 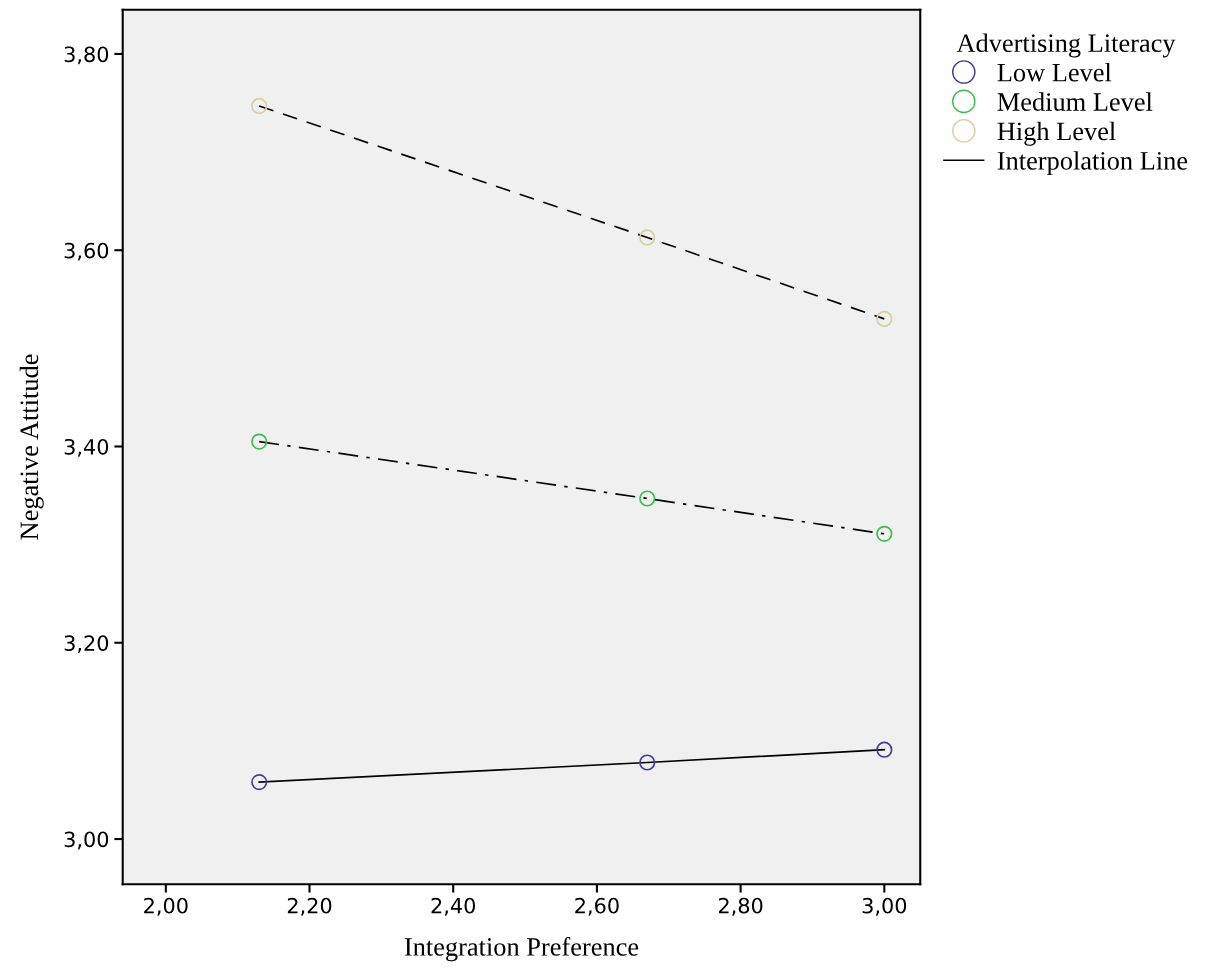 What do you see at coordinates (309, 906) in the screenshot?
I see `x-tick-label: 2,20` at bounding box center [309, 906].